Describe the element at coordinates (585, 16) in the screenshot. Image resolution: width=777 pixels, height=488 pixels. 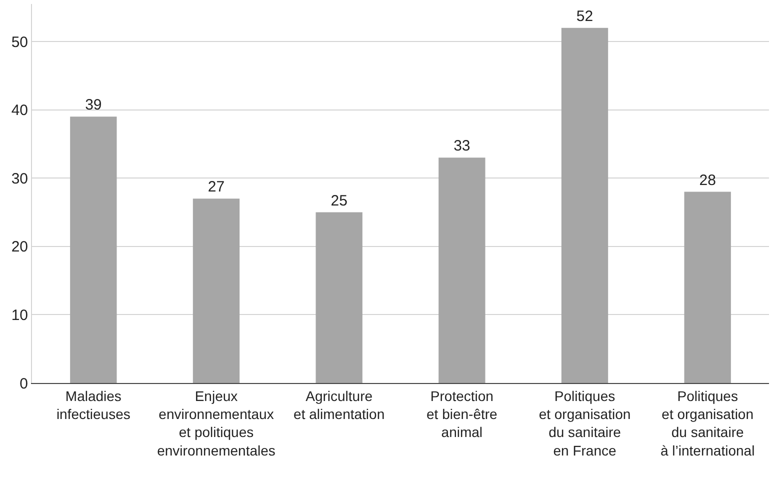
I see `data-label: 52` at that location.